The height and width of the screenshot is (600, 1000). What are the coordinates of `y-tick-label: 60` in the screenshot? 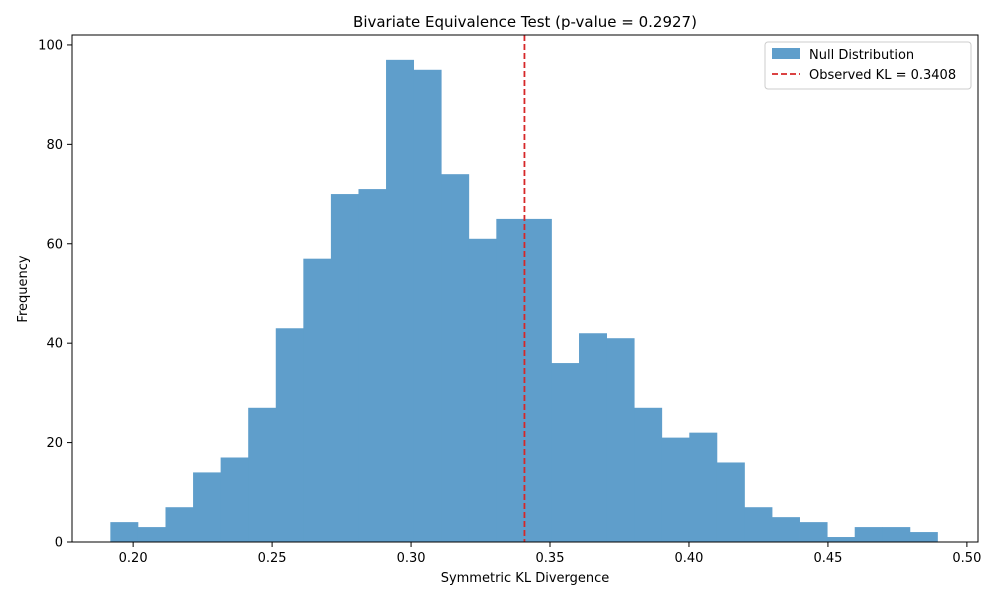 It's located at (54, 244).